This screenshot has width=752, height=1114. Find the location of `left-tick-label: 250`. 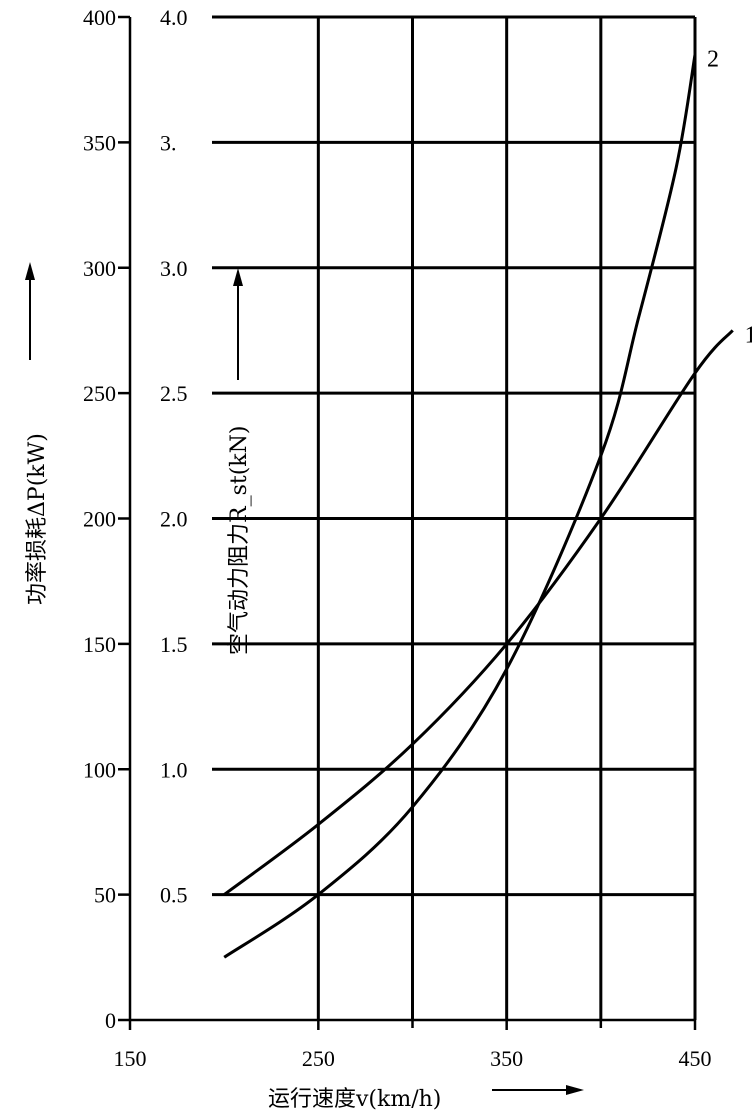

left-tick-label: 250 is located at coordinates (99, 393).